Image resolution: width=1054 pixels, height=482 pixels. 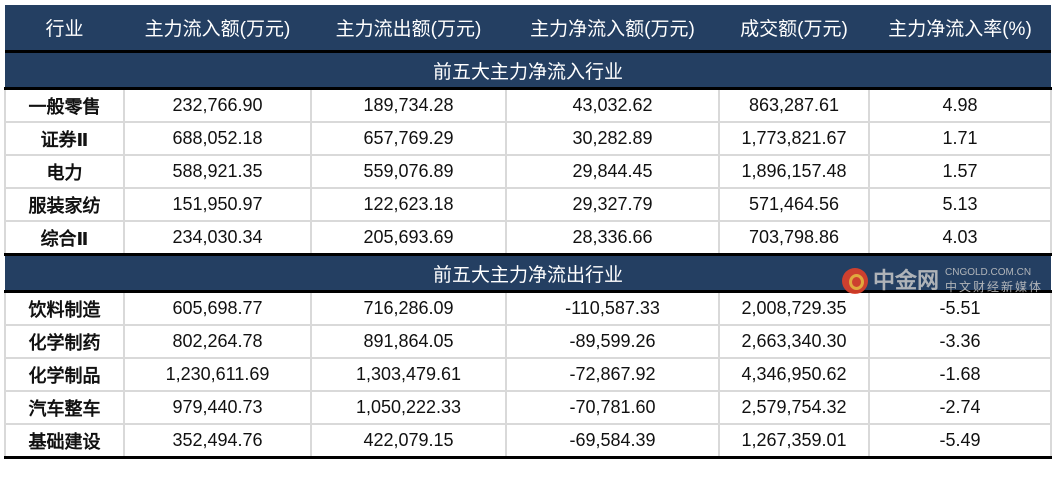 What do you see at coordinates (960, 441) in the screenshot?
I see `table-cell: -5.49` at bounding box center [960, 441].